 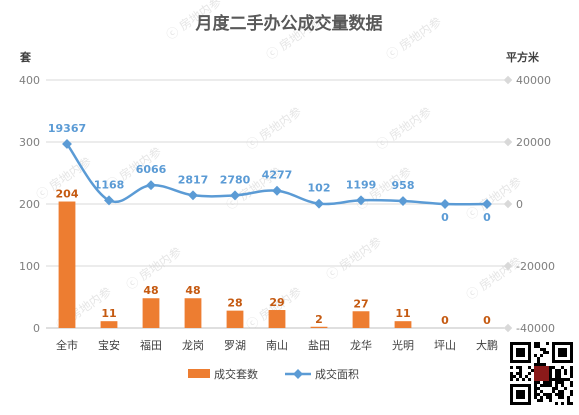 I want to click on category-label: 盐田, so click(x=319, y=345).